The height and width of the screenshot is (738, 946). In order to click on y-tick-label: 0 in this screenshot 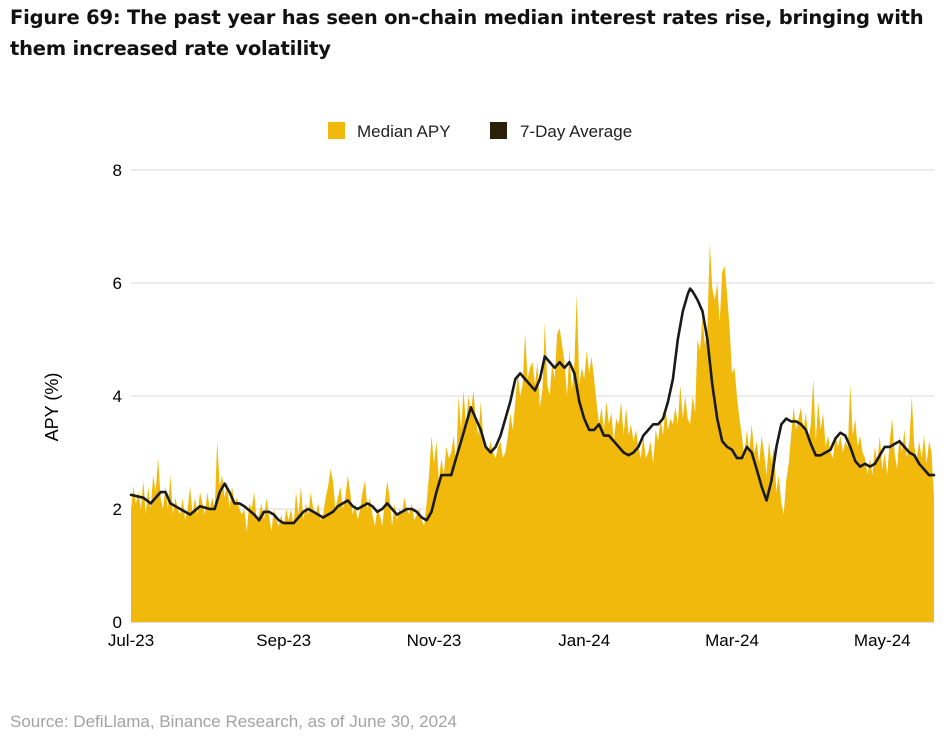, I will do `click(117, 622)`.